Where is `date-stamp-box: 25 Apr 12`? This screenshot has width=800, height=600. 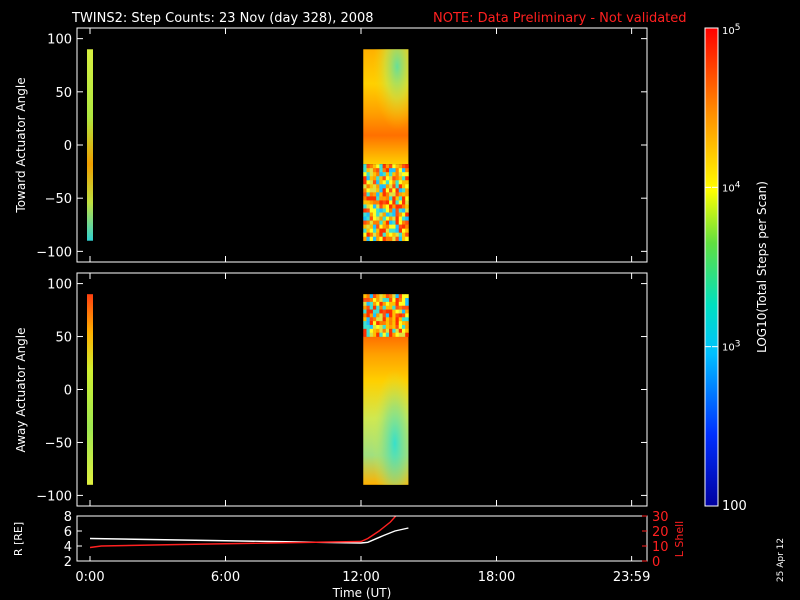 date-stamp-box: 25 Apr 12 is located at coordinates (781, 560).